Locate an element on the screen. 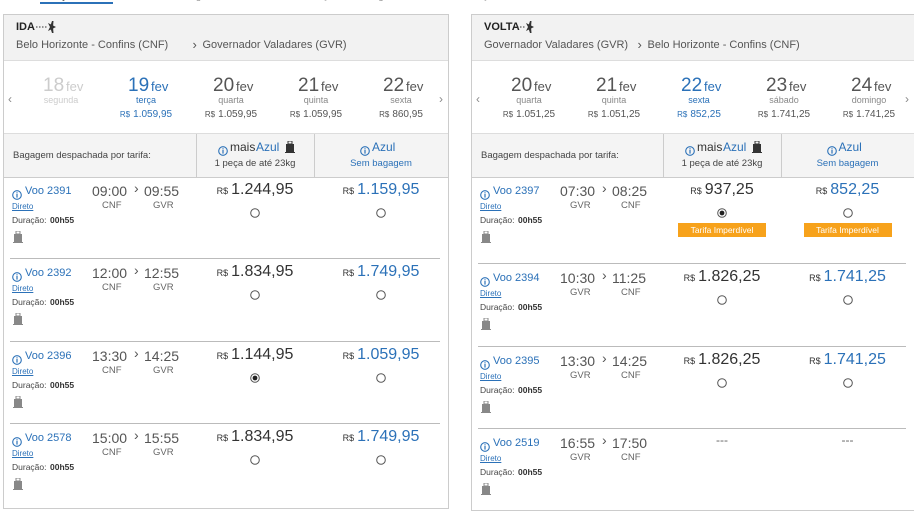 The width and height of the screenshot is (914, 520). breadcrumb-step: Busca is located at coordinates (19, 1).